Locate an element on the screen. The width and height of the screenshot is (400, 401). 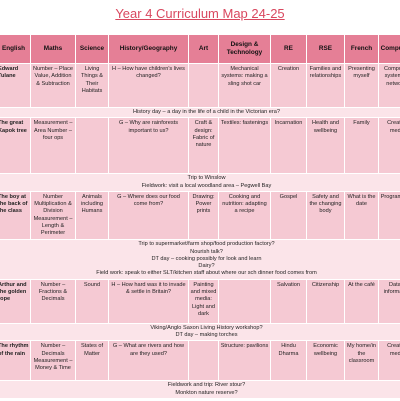
subject-cell: Creation is located at coordinates (288, 85).